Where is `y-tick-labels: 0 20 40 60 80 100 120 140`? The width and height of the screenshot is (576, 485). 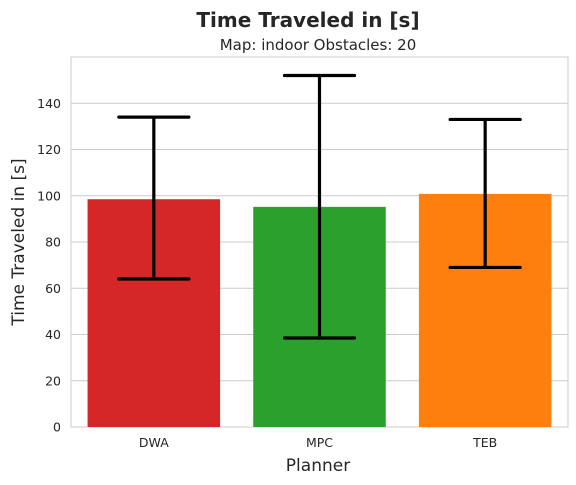 y-tick-labels: 0 20 40 60 80 100 120 140 is located at coordinates (49, 265).